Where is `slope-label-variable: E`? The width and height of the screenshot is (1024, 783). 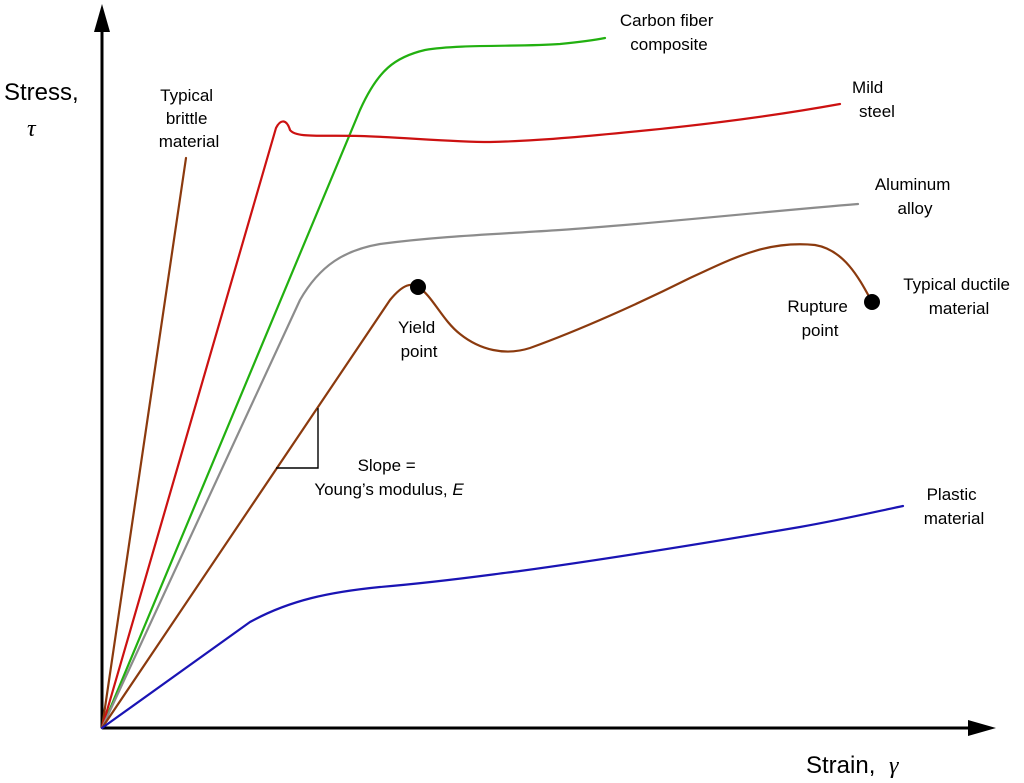 slope-label-variable: E is located at coordinates (458, 489).